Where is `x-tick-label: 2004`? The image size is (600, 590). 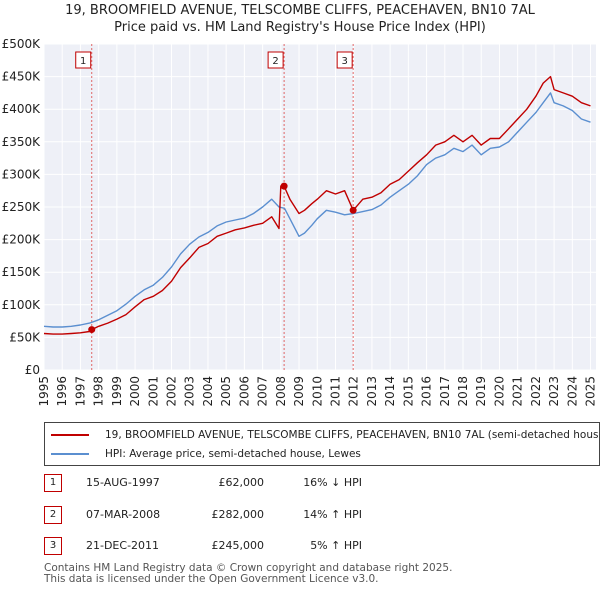
x-tick-label: 2004 is located at coordinates (208, 391).